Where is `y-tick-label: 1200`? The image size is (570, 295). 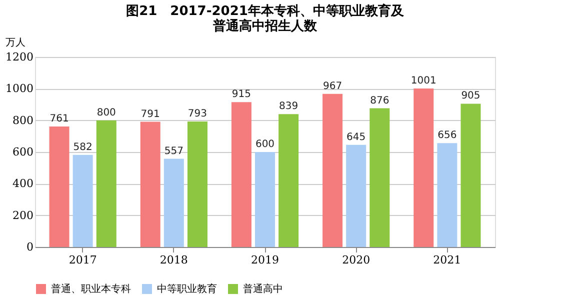 y-tick-label: 1200 is located at coordinates (20, 57).